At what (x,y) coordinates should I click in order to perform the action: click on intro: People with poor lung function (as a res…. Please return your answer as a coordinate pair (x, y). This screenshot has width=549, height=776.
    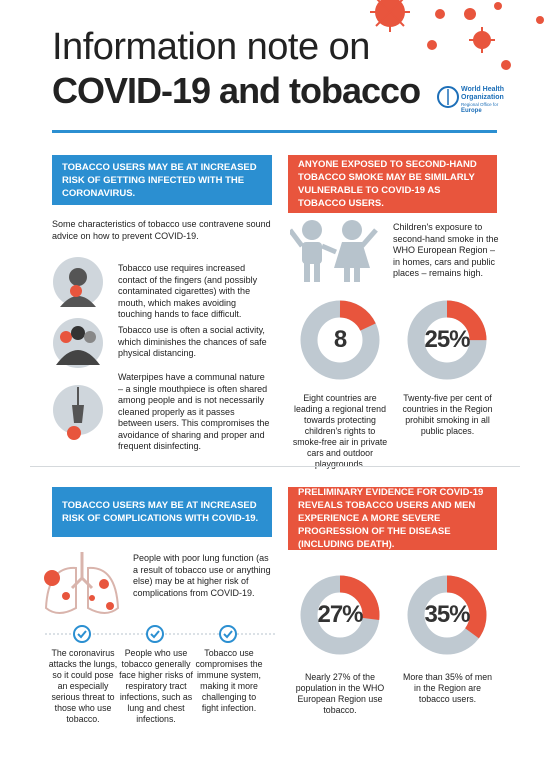
    Looking at the image, I should click on (202, 575).